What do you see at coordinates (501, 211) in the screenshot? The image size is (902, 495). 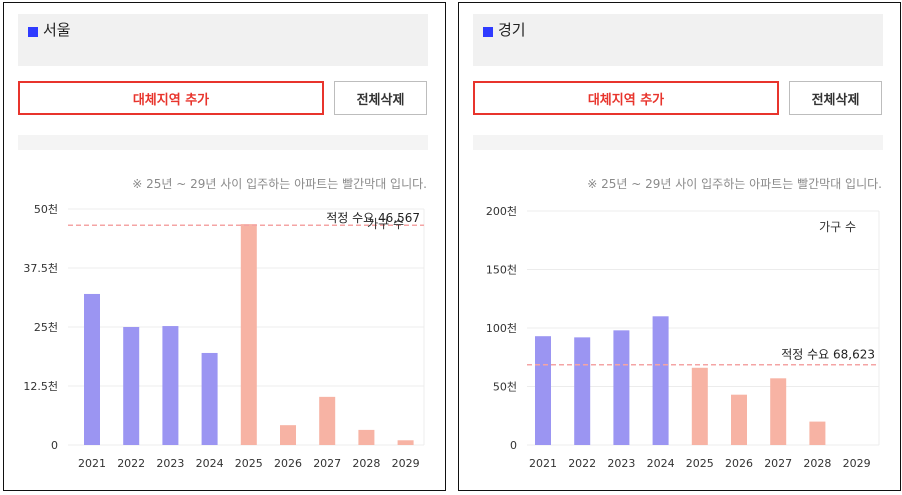 I see `y-tick-label: 200천` at bounding box center [501, 211].